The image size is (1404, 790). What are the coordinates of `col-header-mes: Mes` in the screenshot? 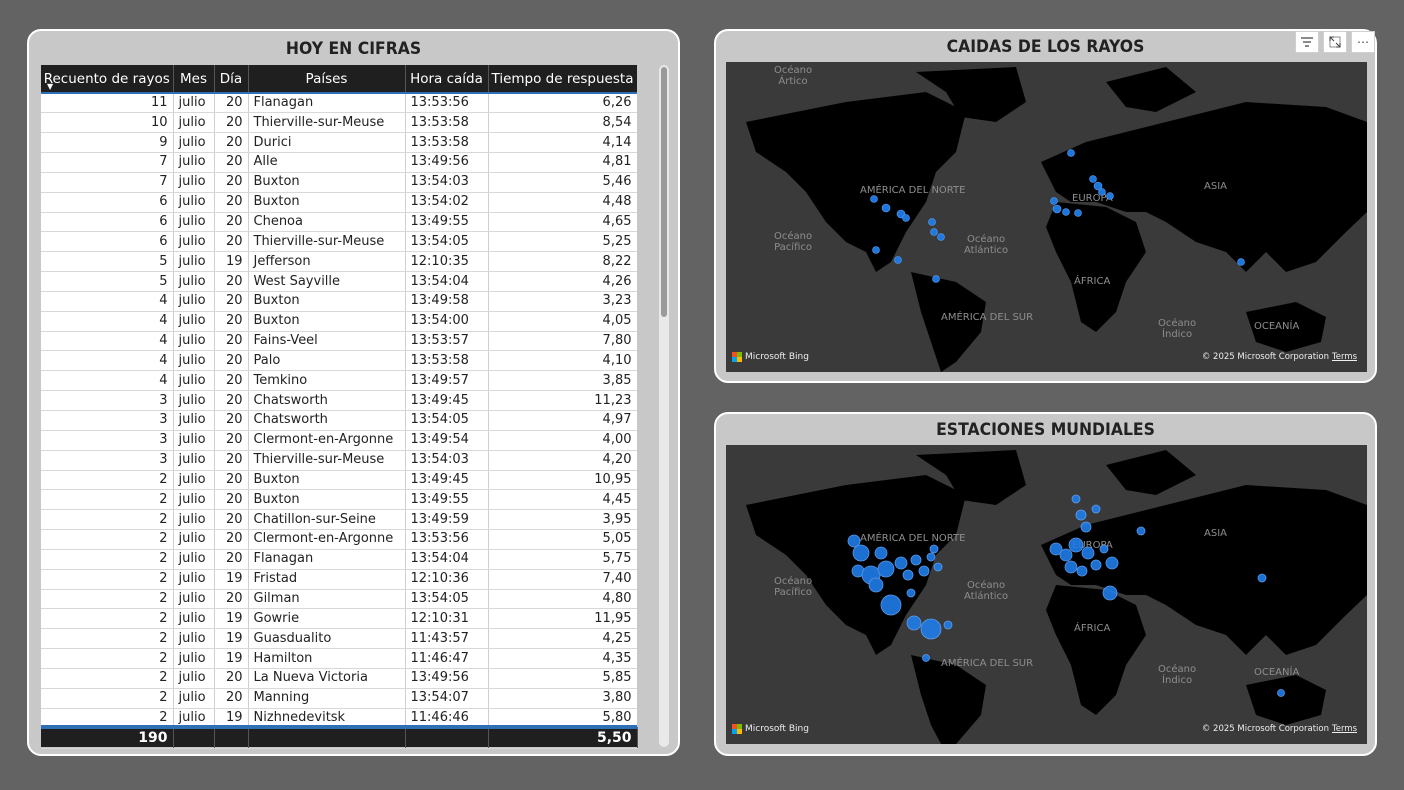 It's located at (194, 79).